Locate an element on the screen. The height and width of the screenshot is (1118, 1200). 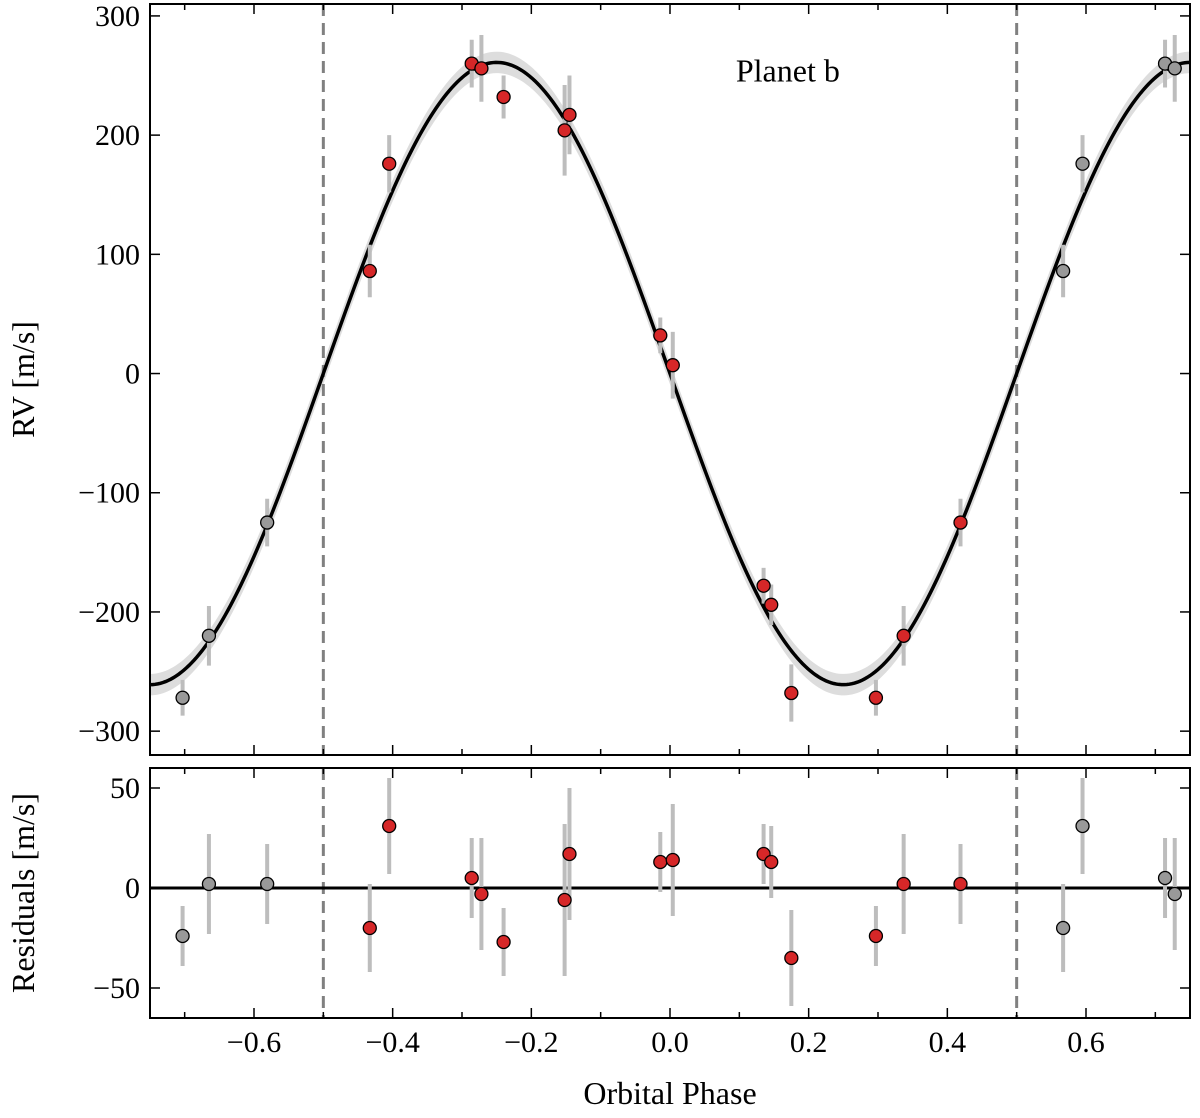
y-tick-label: −50 is located at coordinates (116, 988).